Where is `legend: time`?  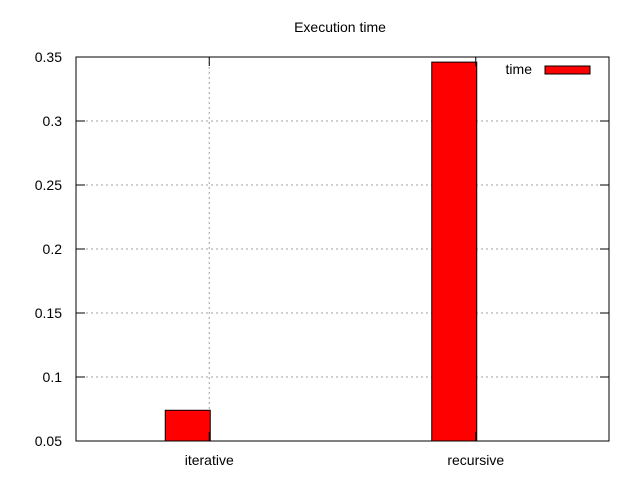 legend: time is located at coordinates (548, 69).